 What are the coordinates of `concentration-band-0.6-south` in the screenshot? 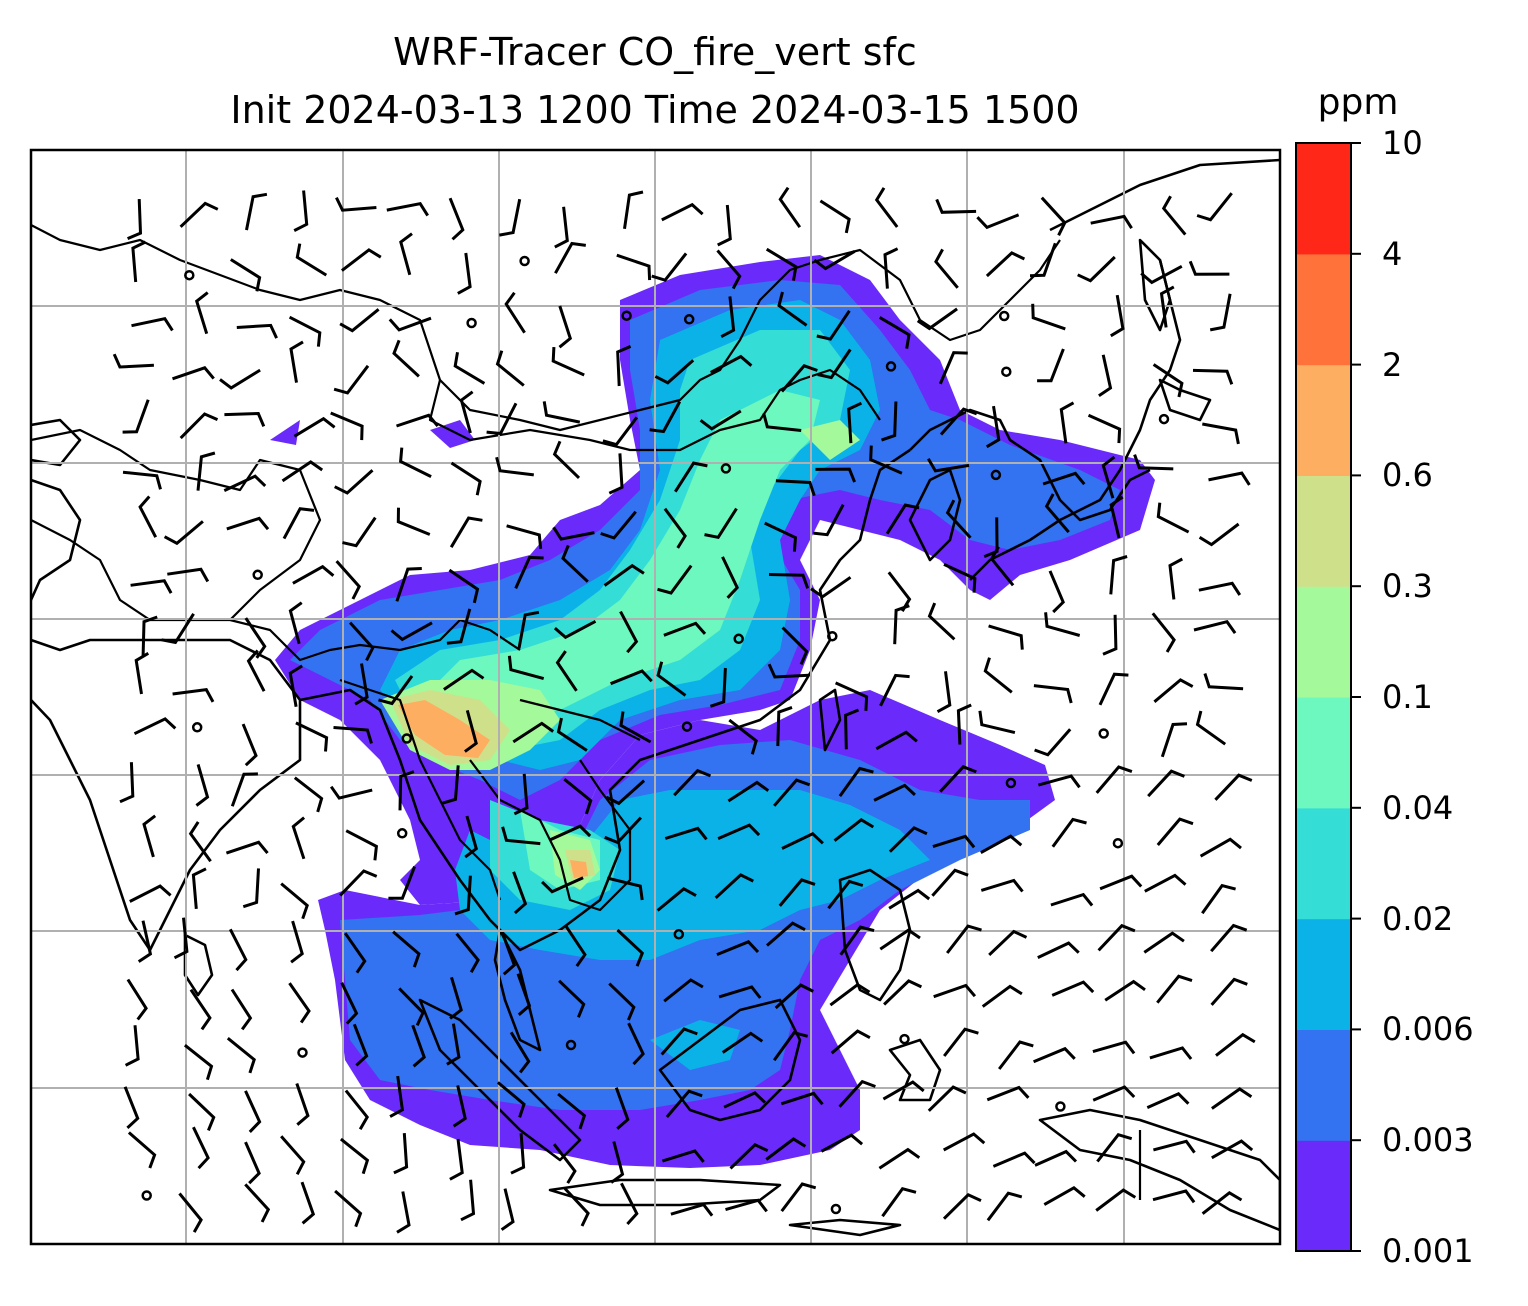 It's located at (579, 869).